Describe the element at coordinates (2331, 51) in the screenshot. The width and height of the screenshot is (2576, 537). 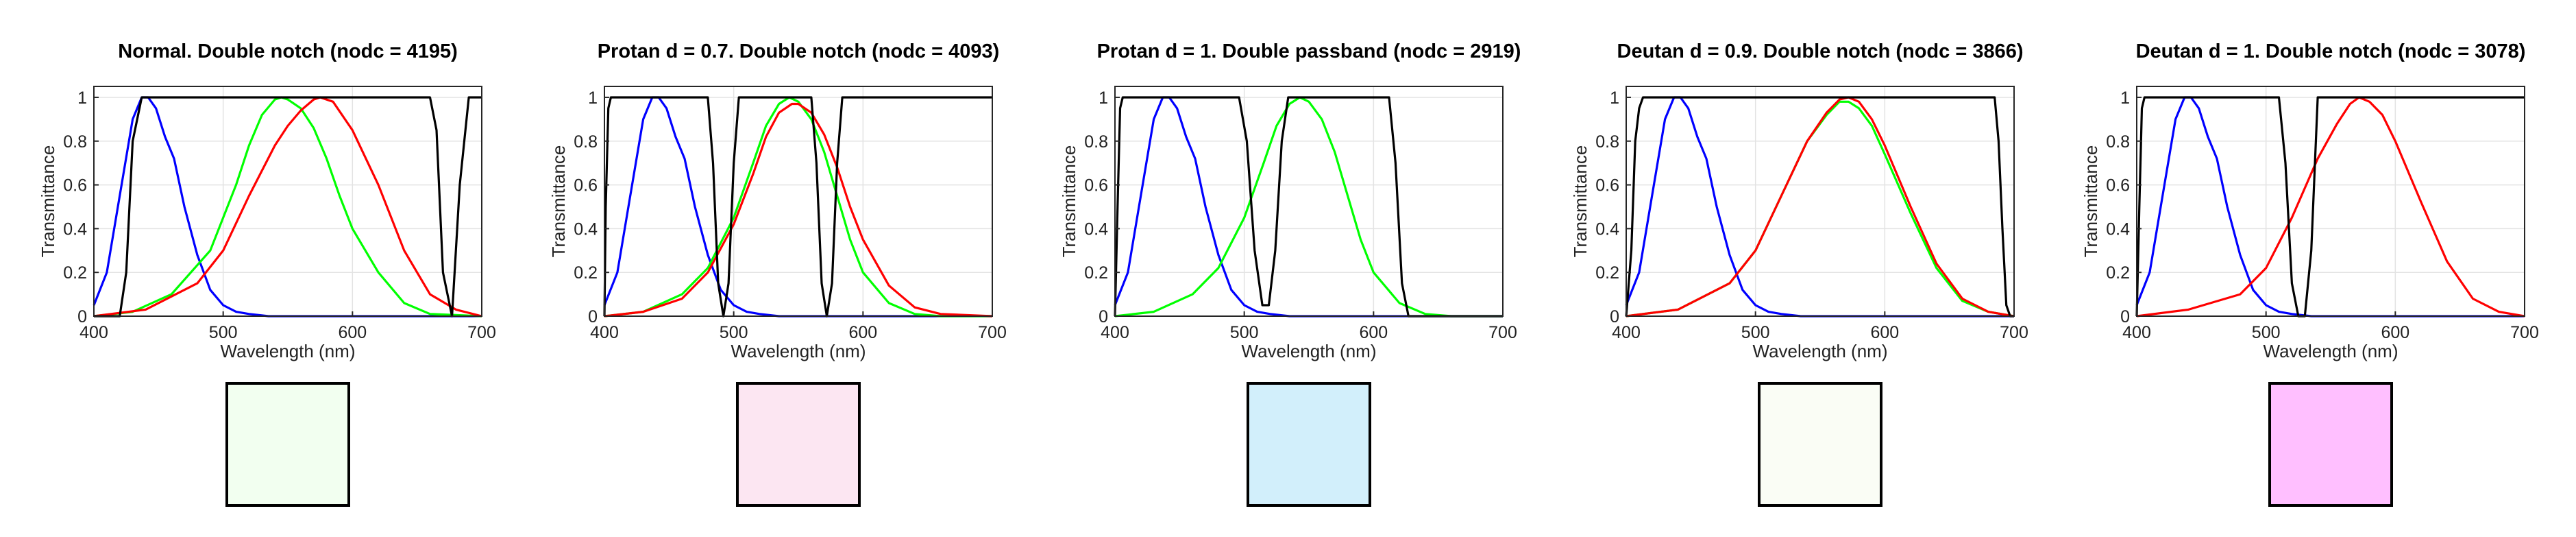
I see `chart-title: Deutan d = 1. Double notch (nodc = 3078)` at that location.